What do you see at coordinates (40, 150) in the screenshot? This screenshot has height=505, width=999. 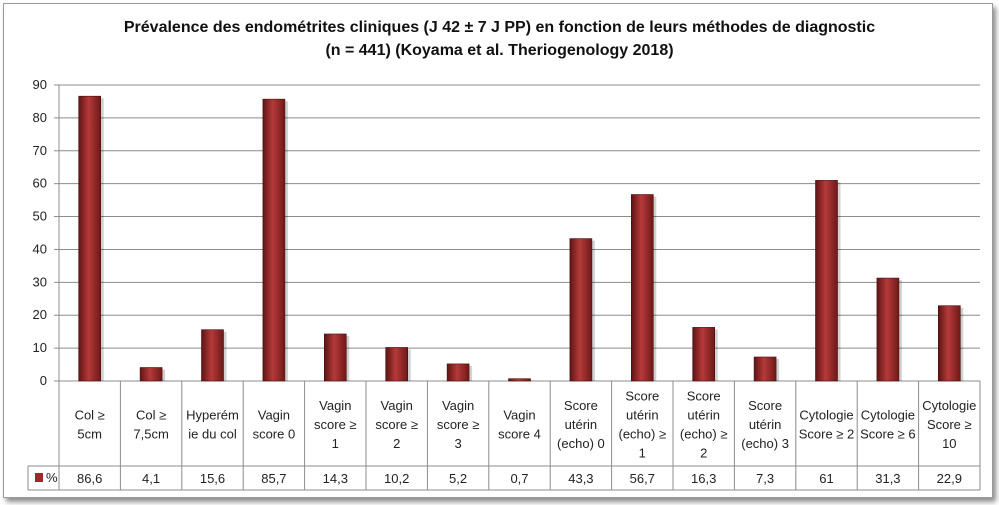 I see `y-tick-label: 70` at bounding box center [40, 150].